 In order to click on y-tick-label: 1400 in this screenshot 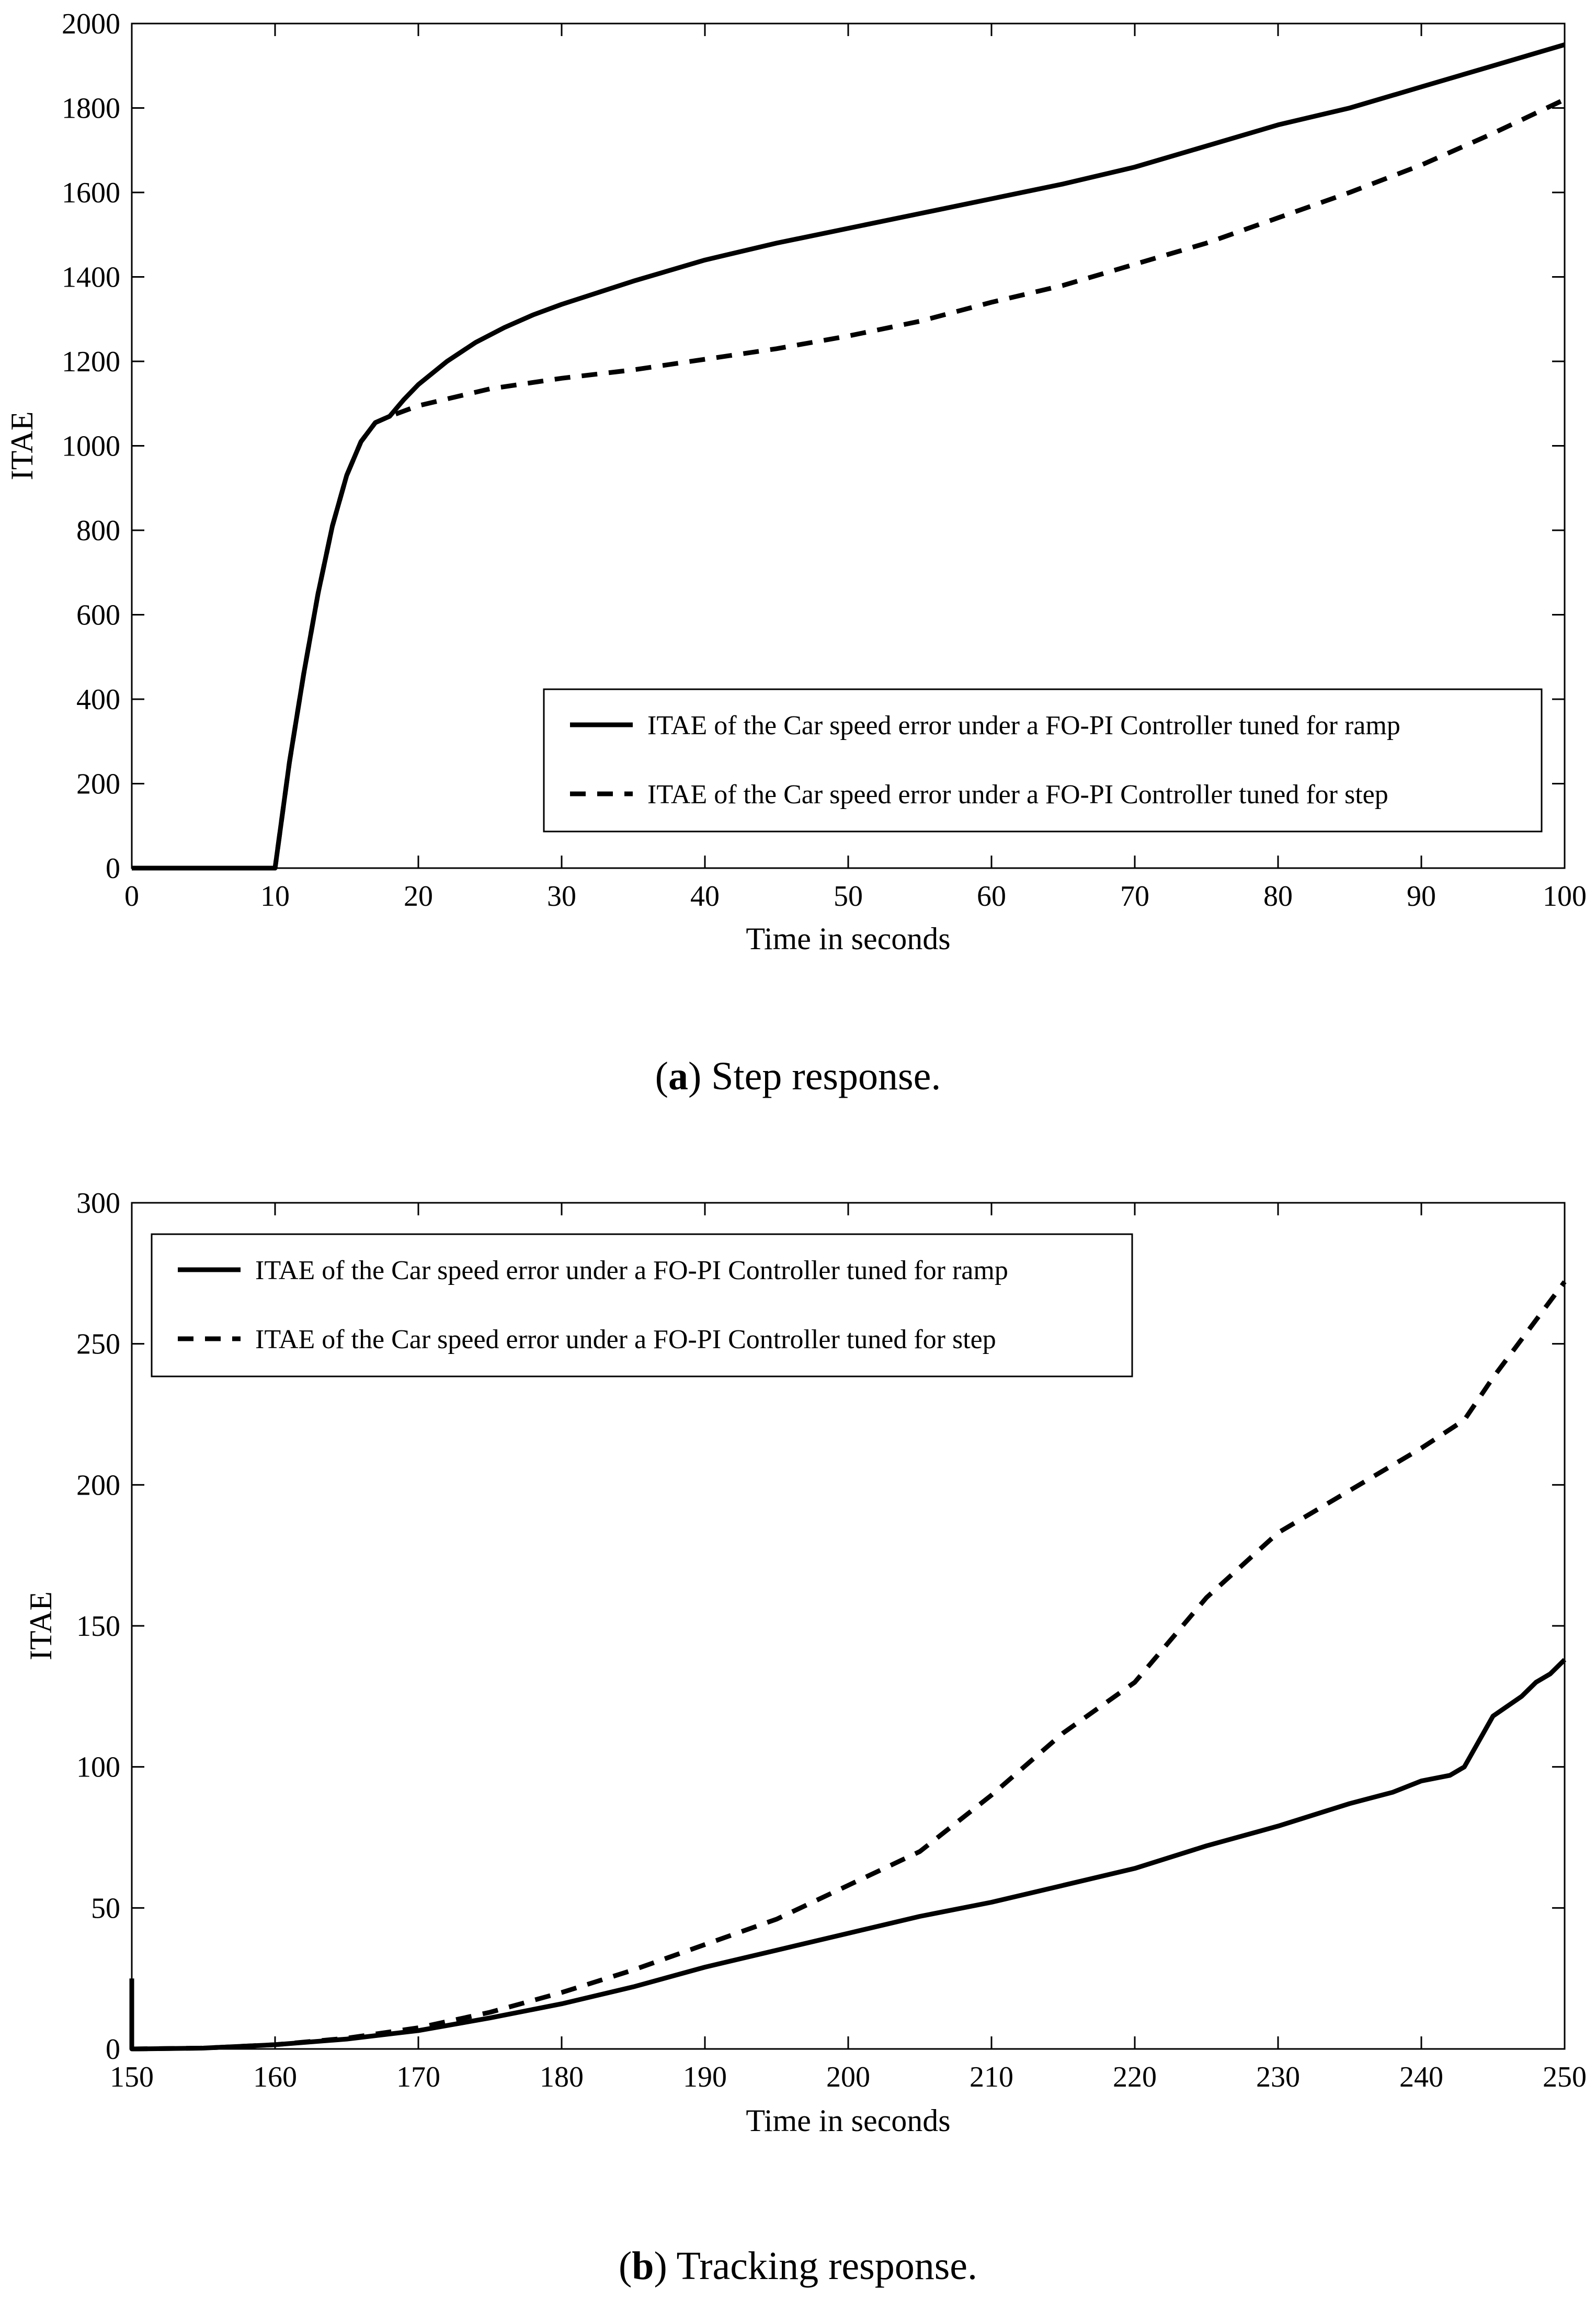, I will do `click(91, 277)`.